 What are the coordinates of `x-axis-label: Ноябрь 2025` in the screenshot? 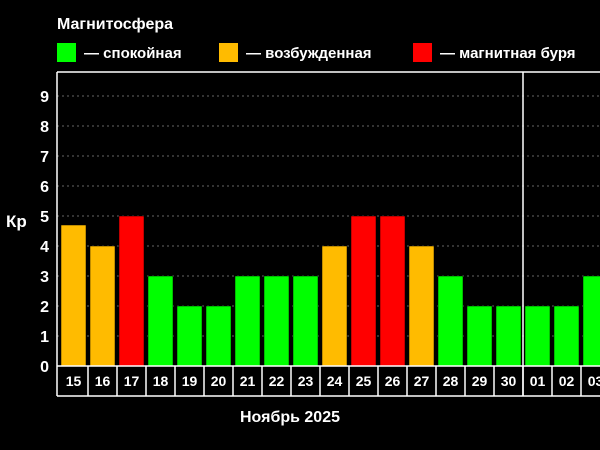 It's located at (290, 417).